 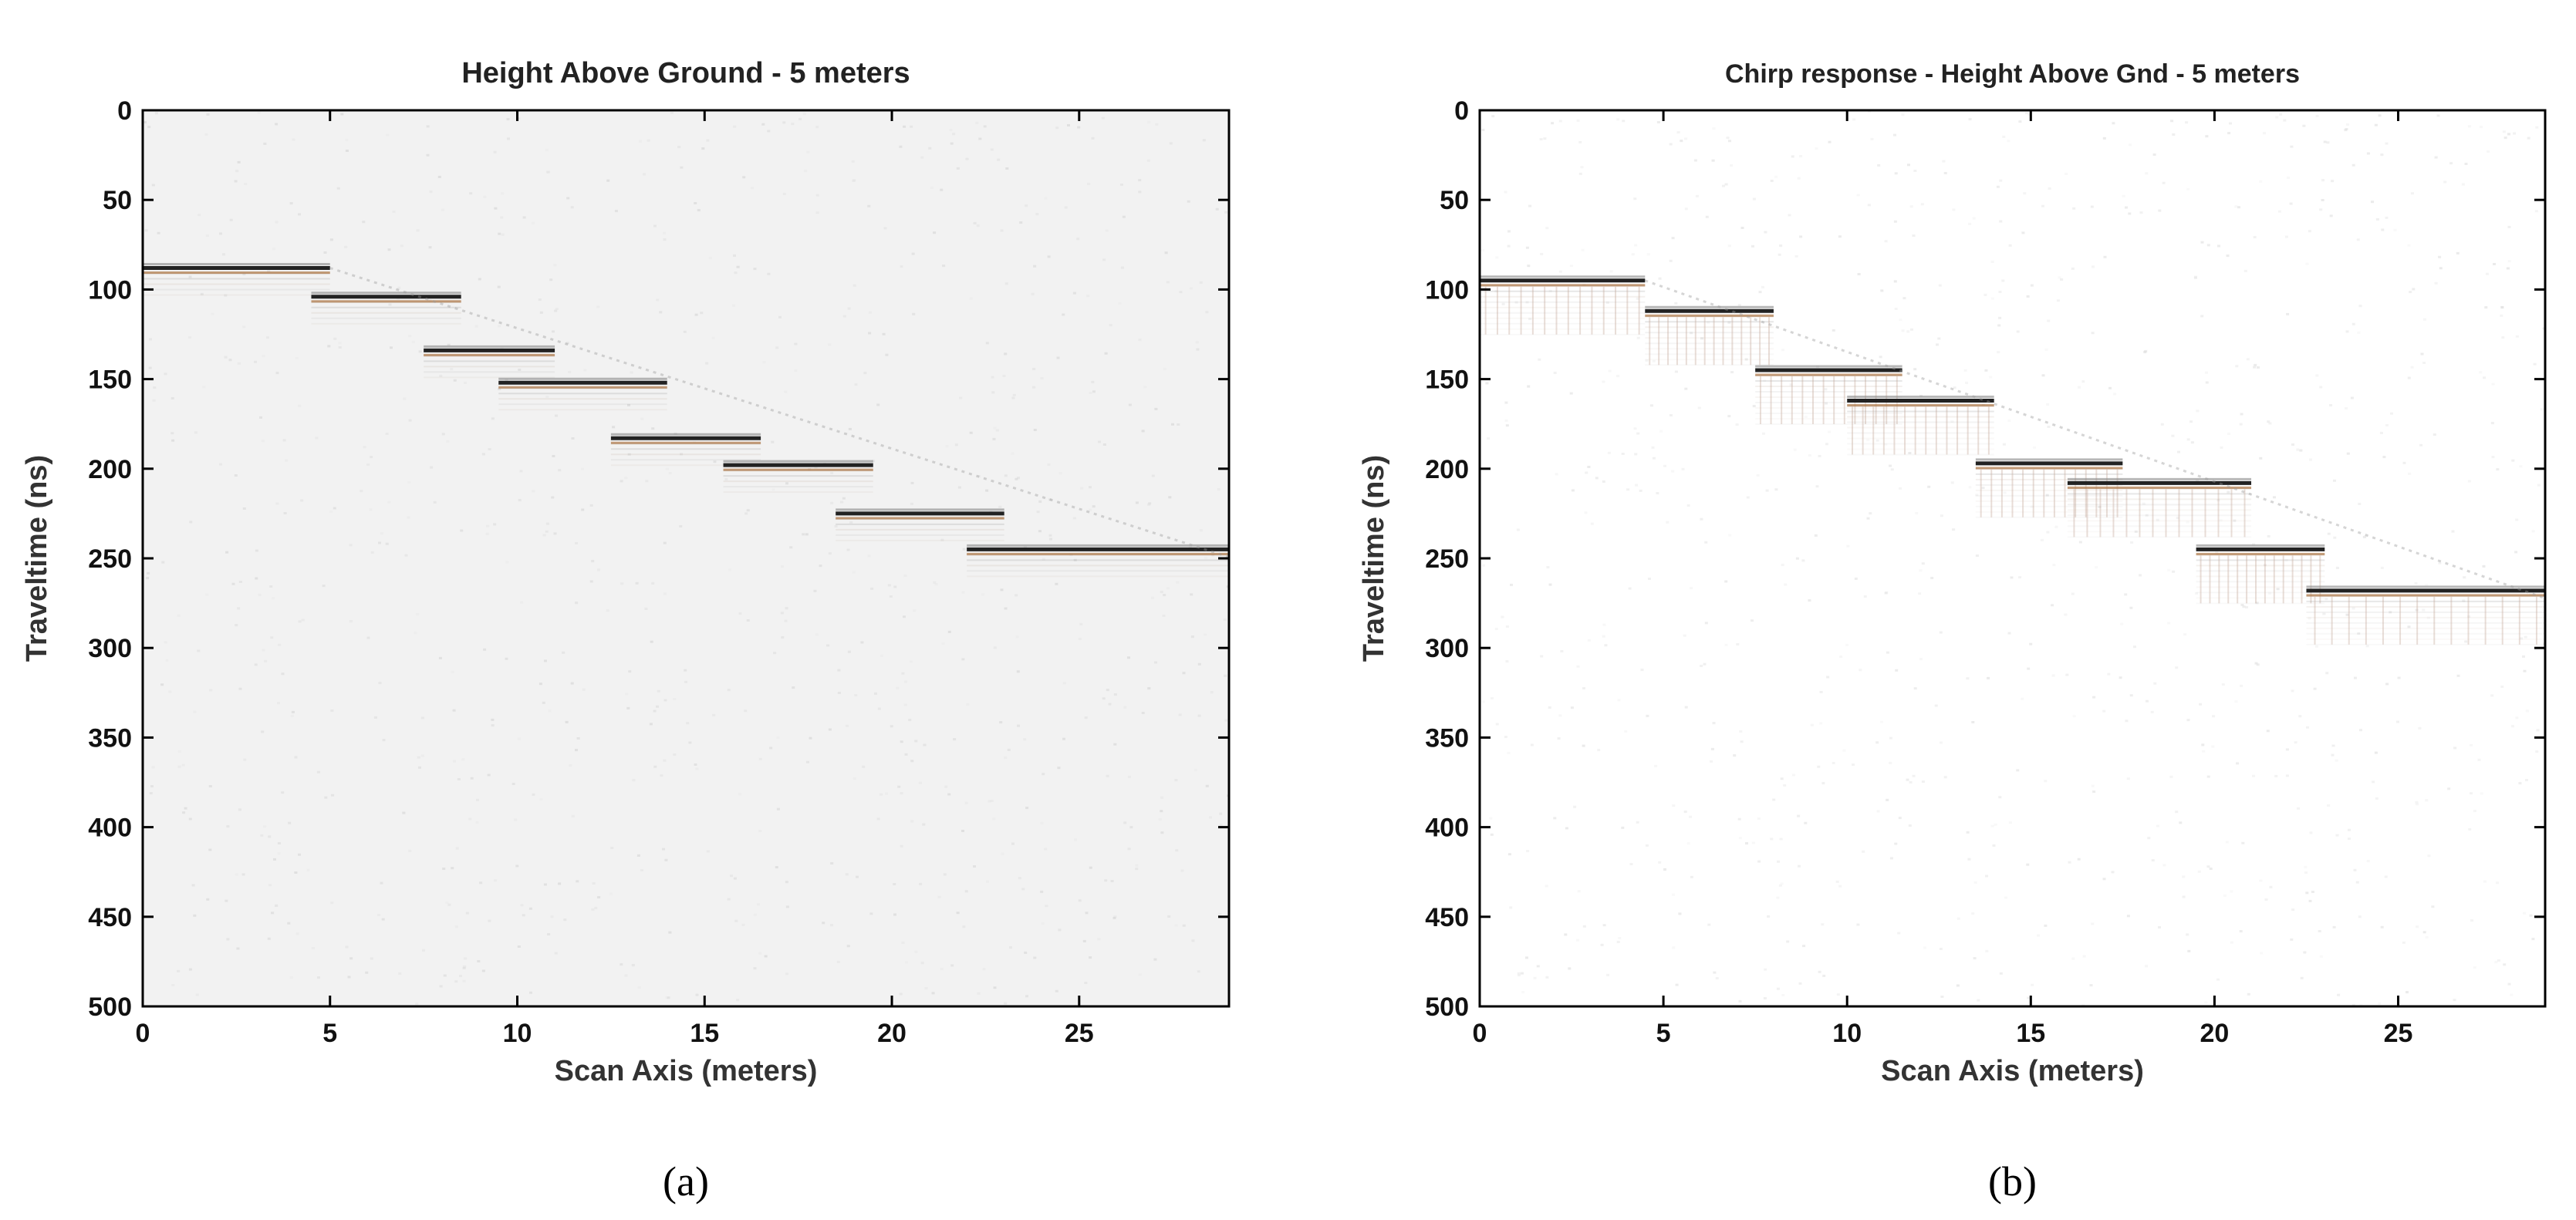 What do you see at coordinates (2012, 1181) in the screenshot?
I see `panel-label: (b)` at bounding box center [2012, 1181].